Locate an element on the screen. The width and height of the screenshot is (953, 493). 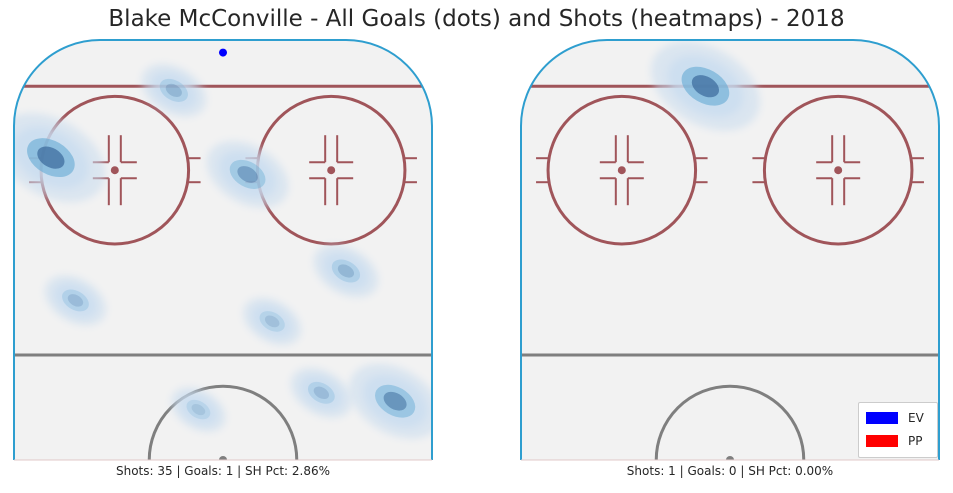
left-panel-caption: Shots: 35 | Goals: 1 | SH Pct: 2.86% is located at coordinates (223, 471).